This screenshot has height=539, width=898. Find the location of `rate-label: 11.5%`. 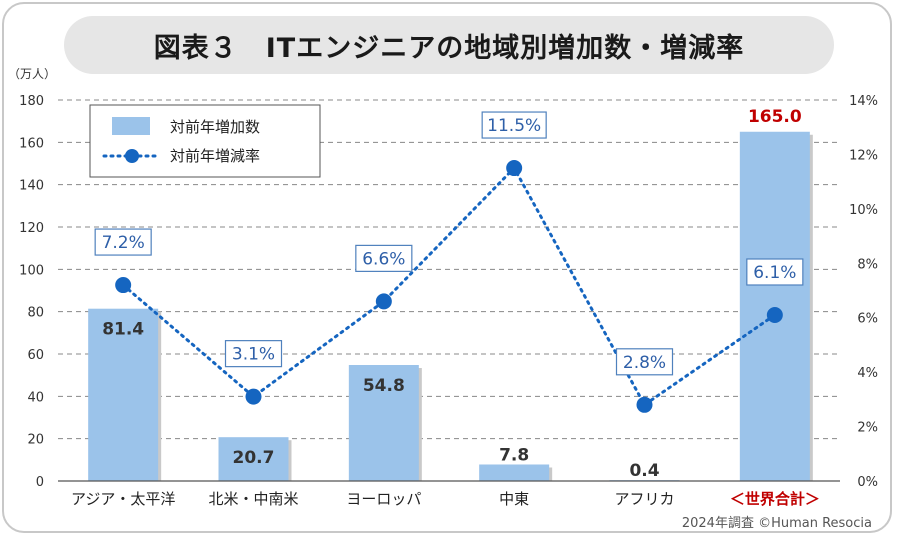

rate-label: 11.5% is located at coordinates (514, 126).